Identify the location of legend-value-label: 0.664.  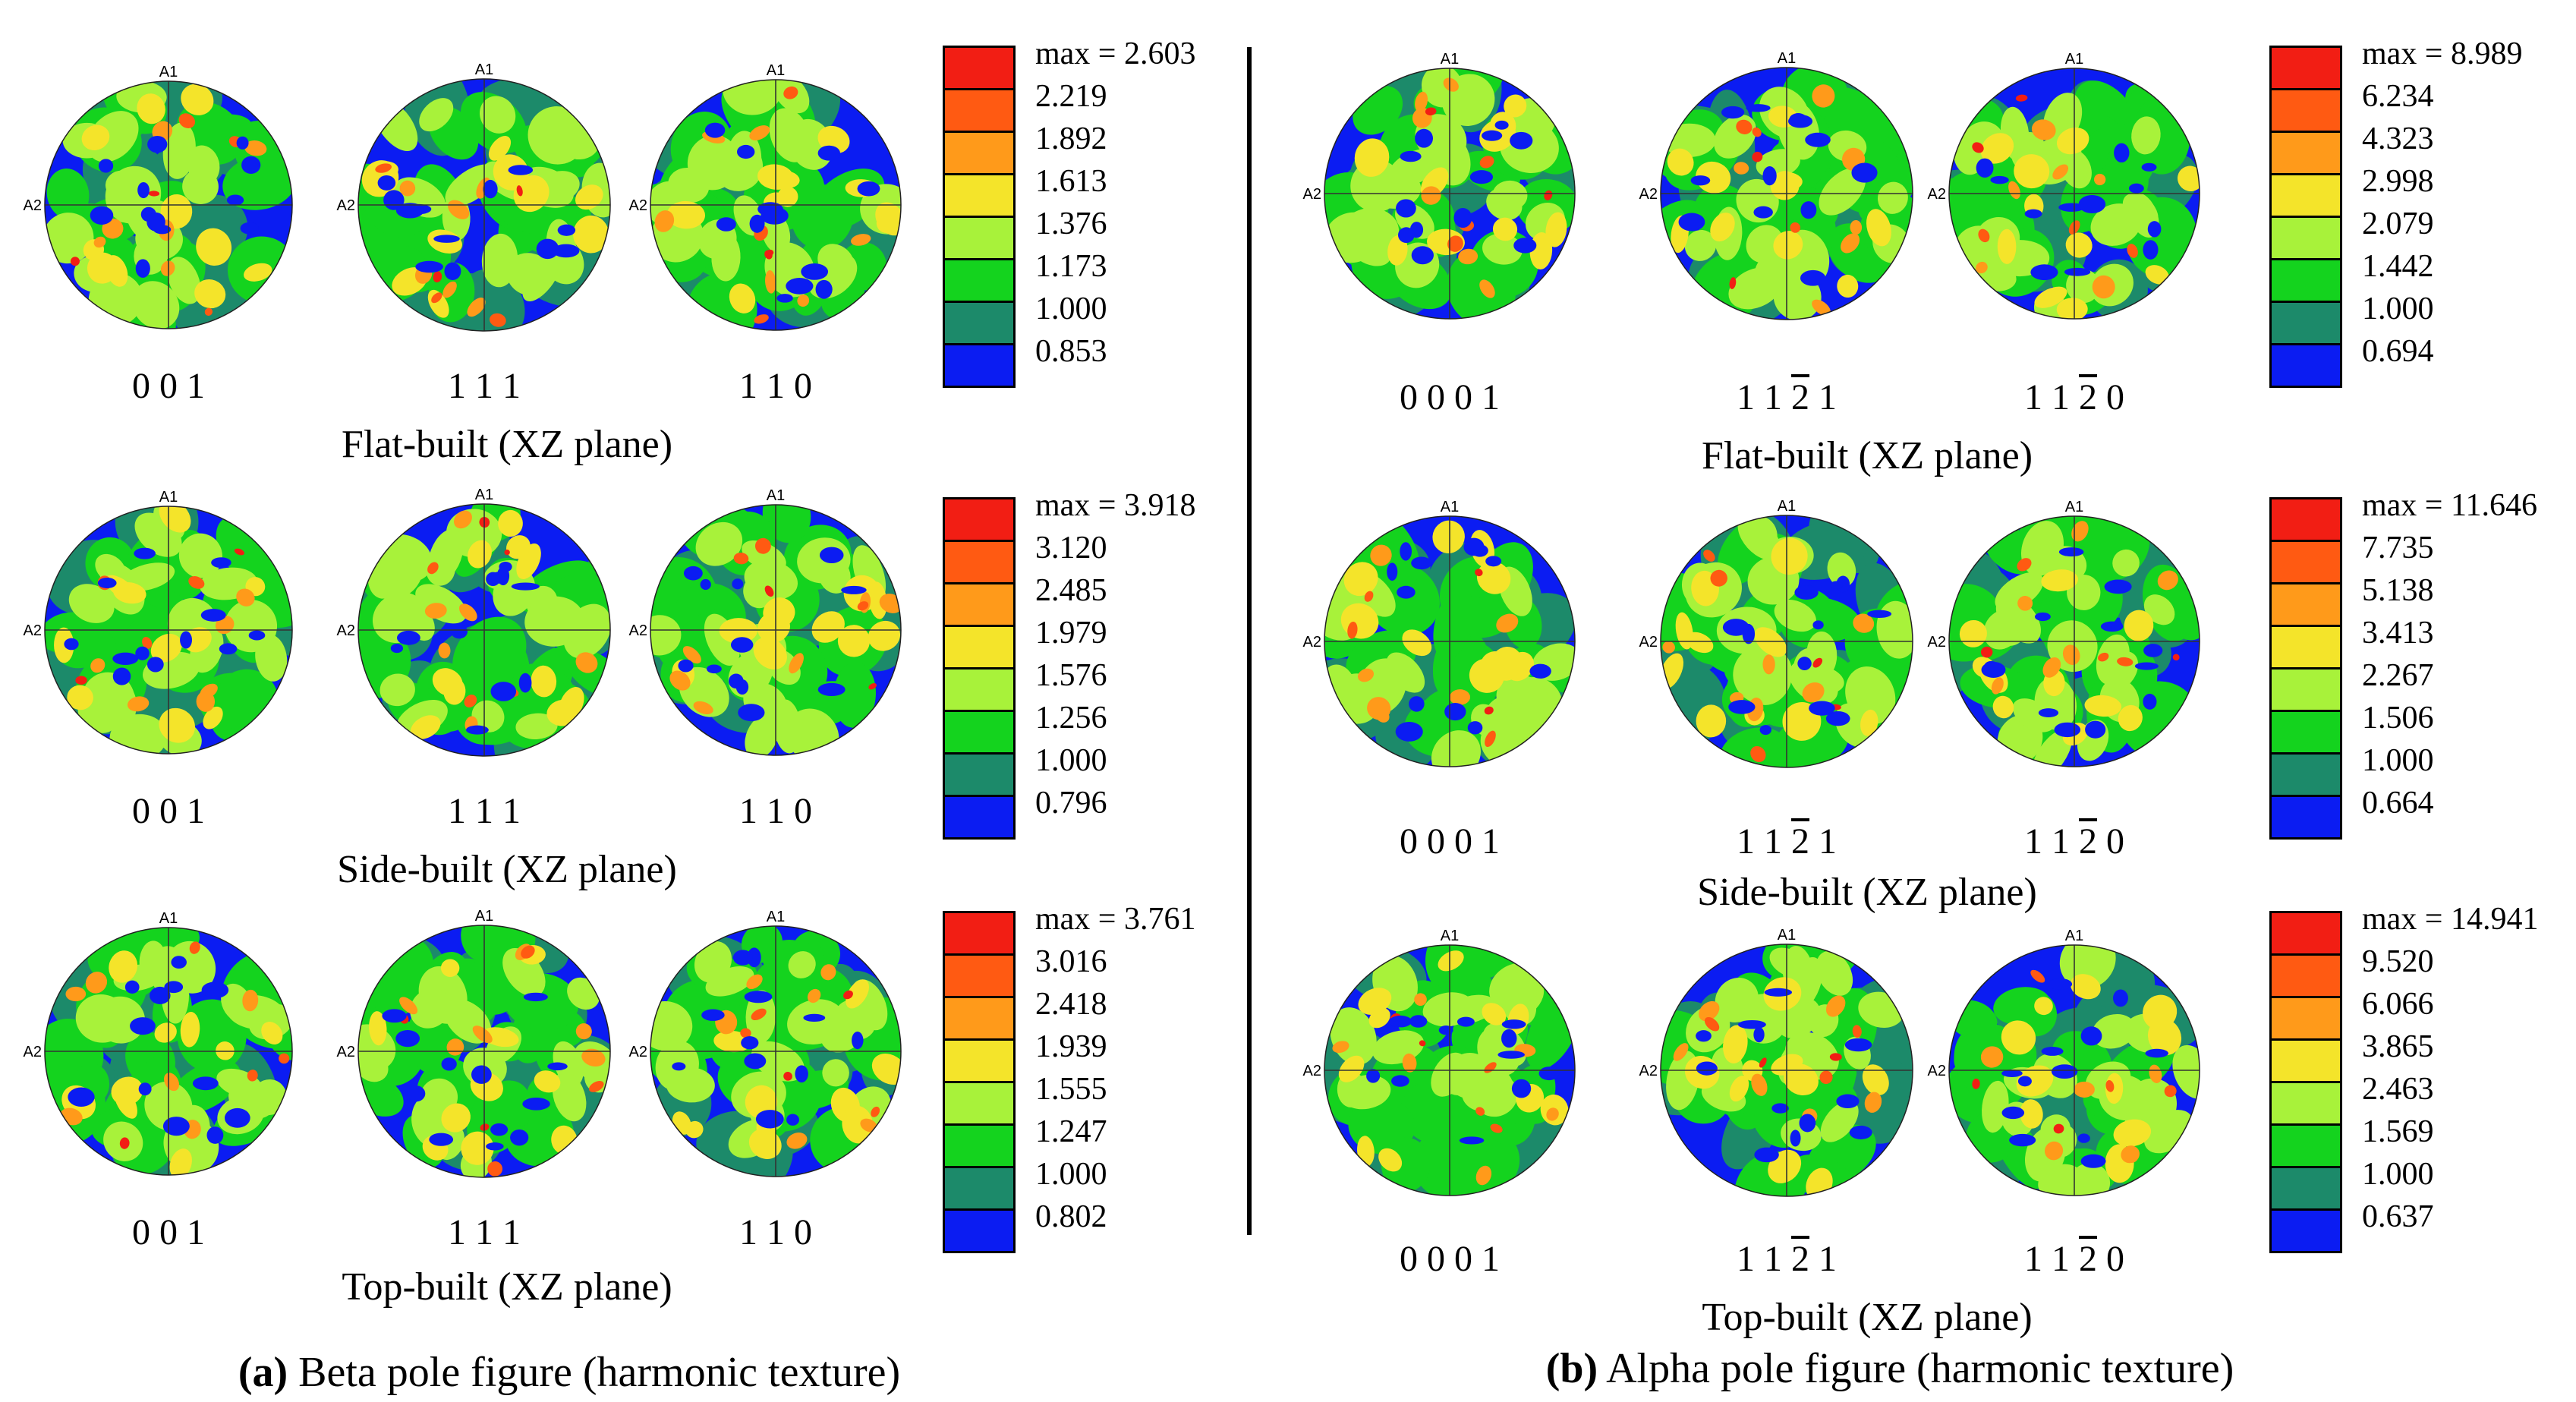
(2398, 804).